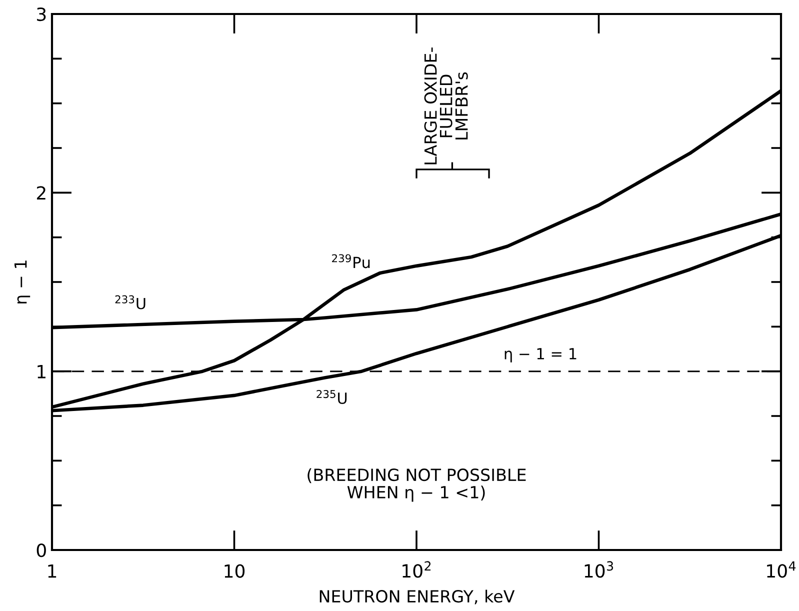  I want to click on x-tick-label: 10$^{2}$, so click(416, 569).